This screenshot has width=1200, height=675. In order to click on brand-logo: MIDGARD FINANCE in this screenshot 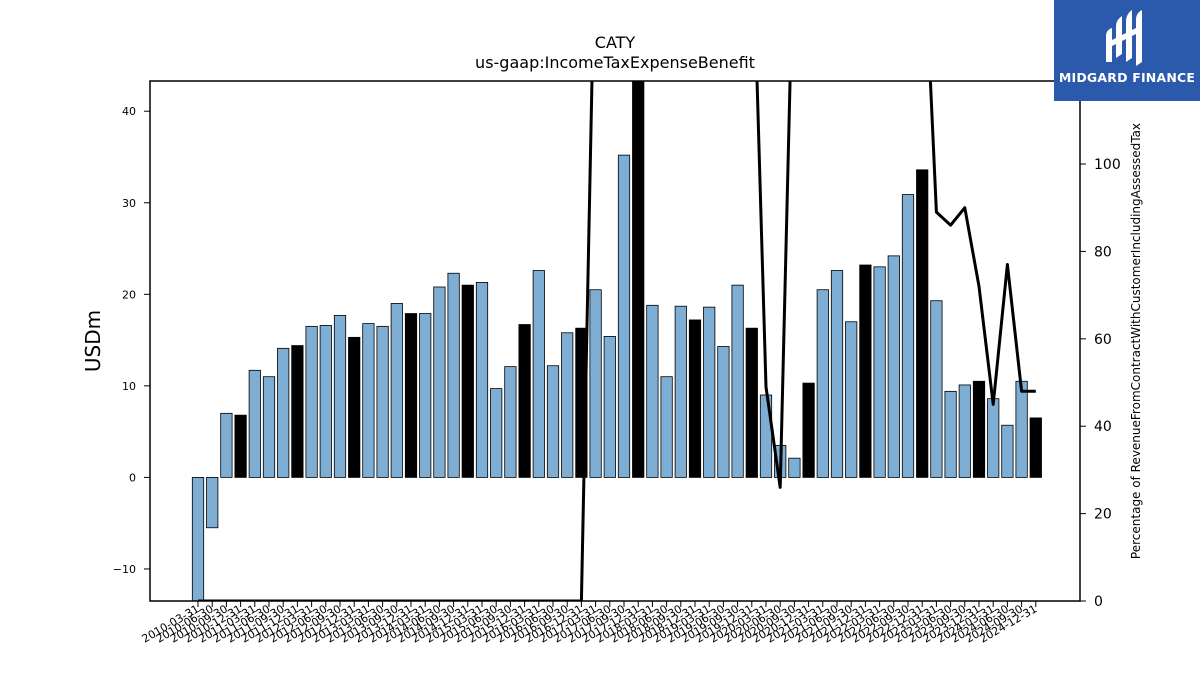, I will do `click(1127, 50)`.